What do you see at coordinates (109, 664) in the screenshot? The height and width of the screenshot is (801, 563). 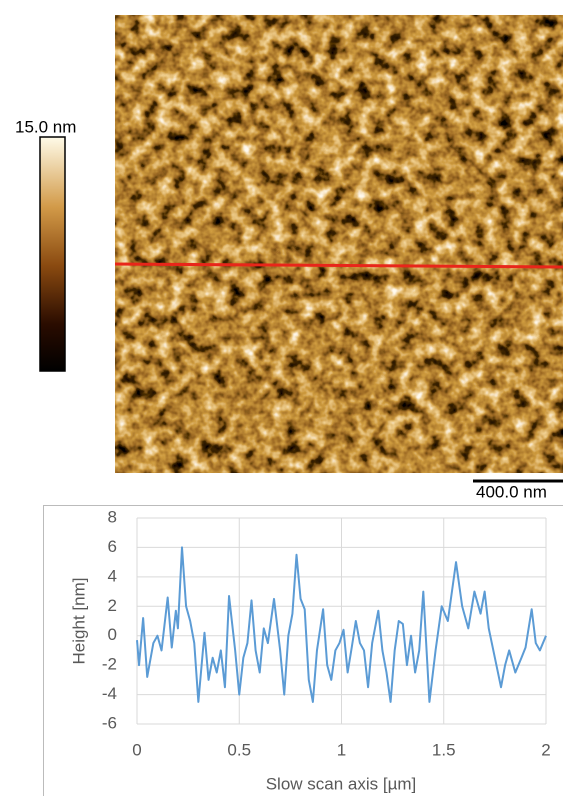 I see `y-tick-label: -2` at bounding box center [109, 664].